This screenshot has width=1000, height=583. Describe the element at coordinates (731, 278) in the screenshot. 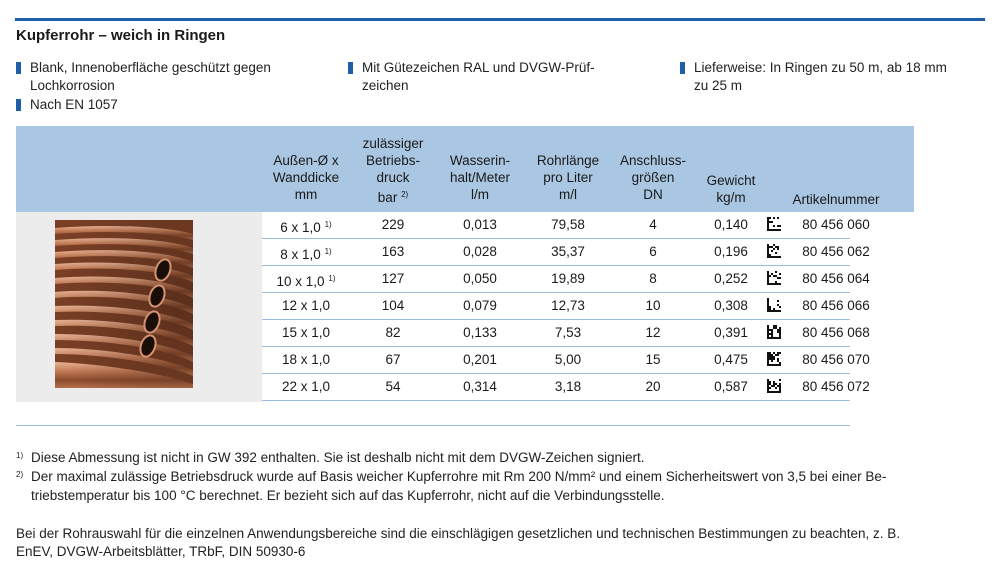

I see `cell-weight: 0,252` at that location.